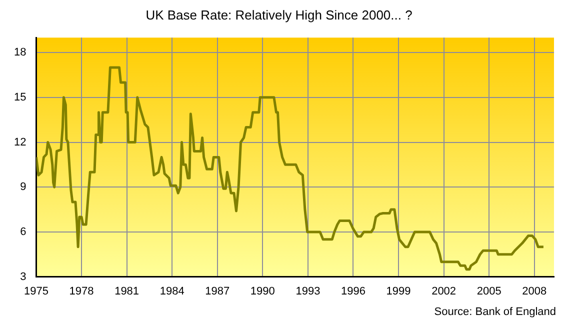 Image resolution: width=572 pixels, height=328 pixels. I want to click on x-tick-label: 2008, so click(534, 291).